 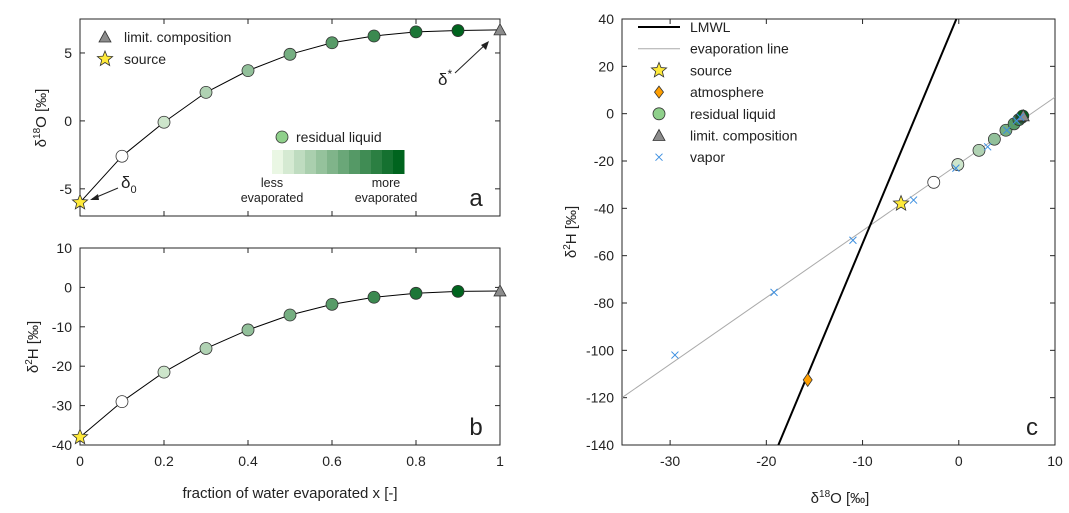 I want to click on panel-b-ytick-label: 0, so click(x=68, y=287).